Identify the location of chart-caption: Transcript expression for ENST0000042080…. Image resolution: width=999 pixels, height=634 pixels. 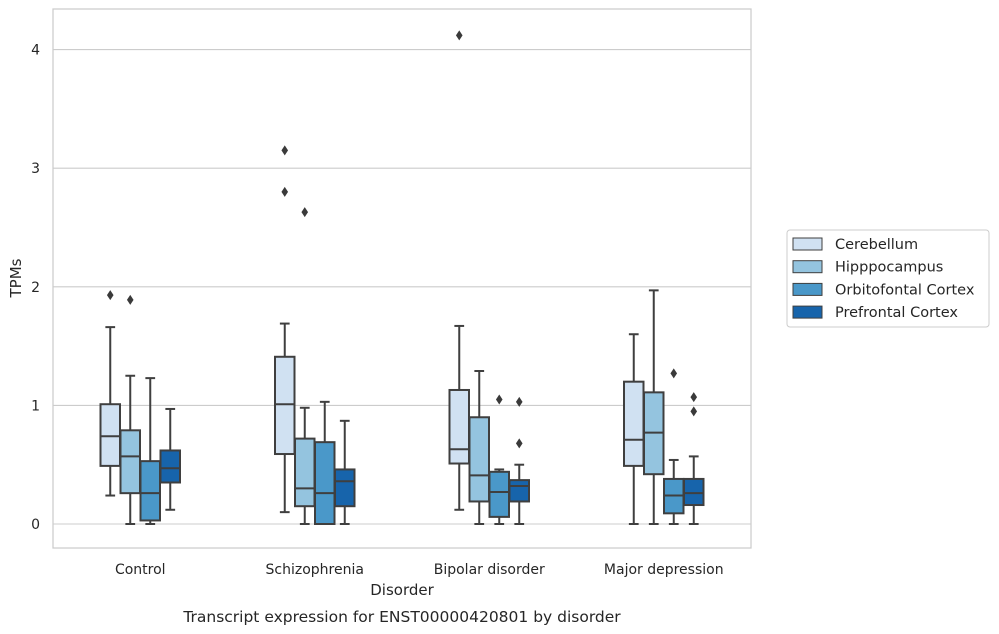
(401, 617).